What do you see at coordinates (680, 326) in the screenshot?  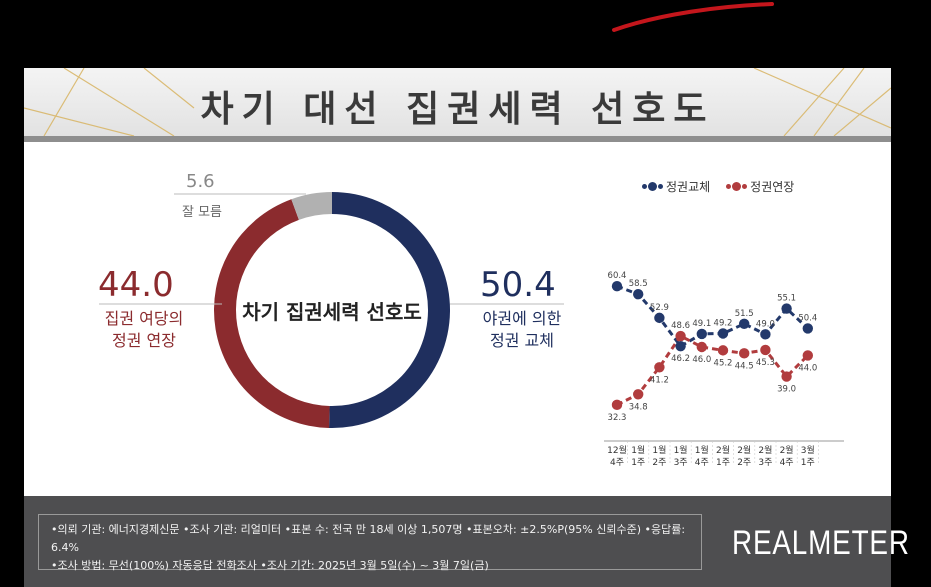 I see `data-label-extend: 48.6` at bounding box center [680, 326].